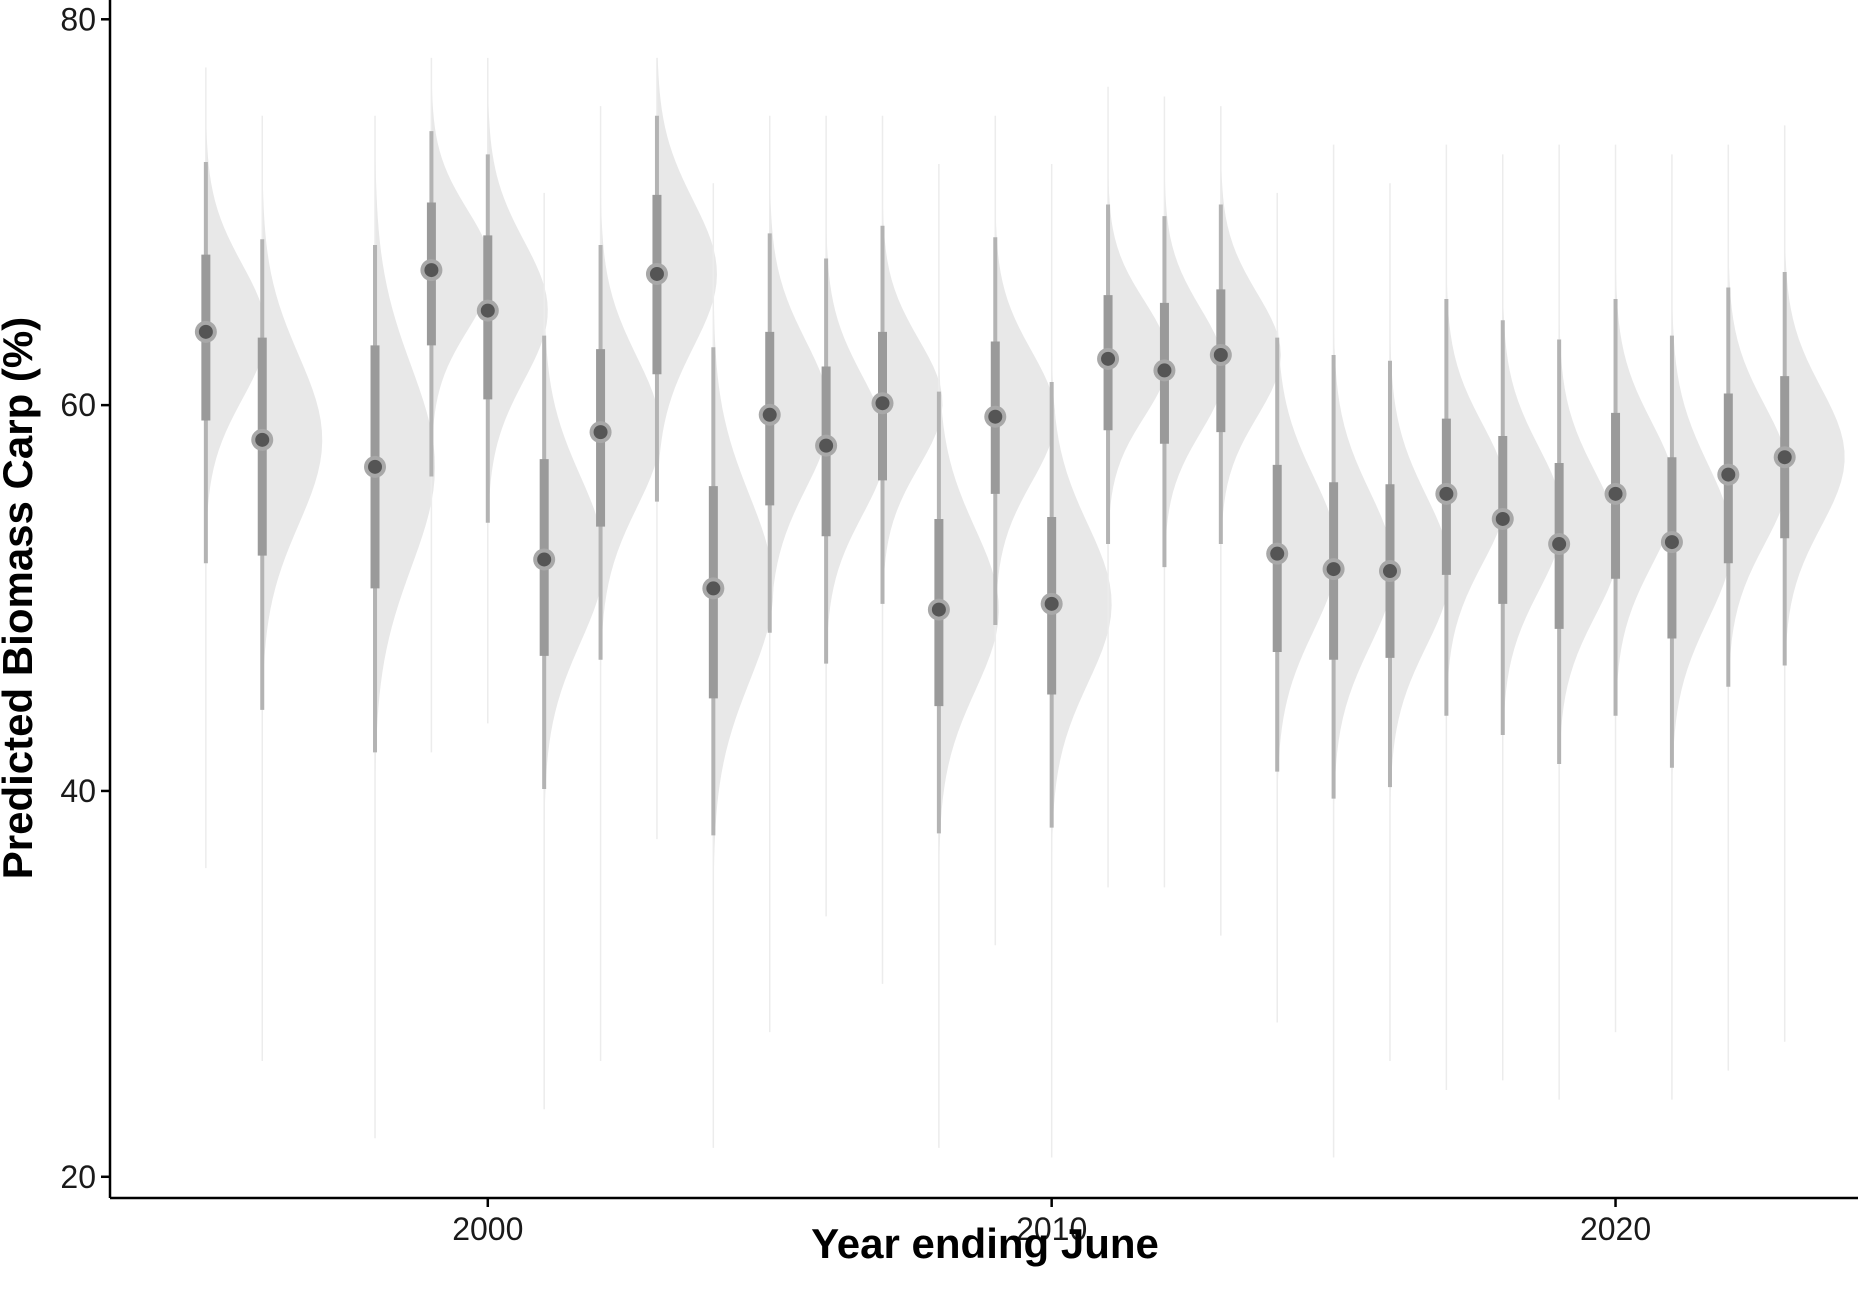  What do you see at coordinates (487, 1229) in the screenshot?
I see `x-tick-label: 2000` at bounding box center [487, 1229].